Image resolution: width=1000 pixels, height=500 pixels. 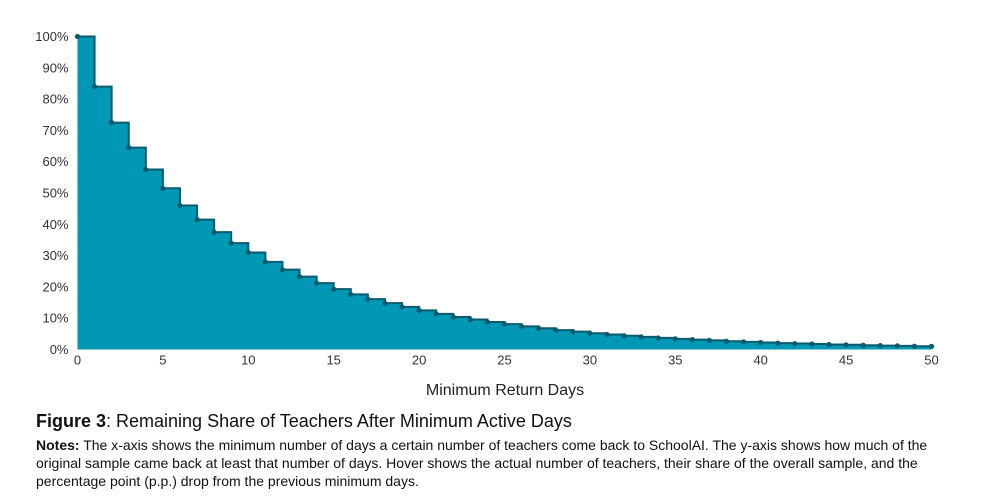 What do you see at coordinates (760, 360) in the screenshot?
I see `x-tick-label: 40` at bounding box center [760, 360].